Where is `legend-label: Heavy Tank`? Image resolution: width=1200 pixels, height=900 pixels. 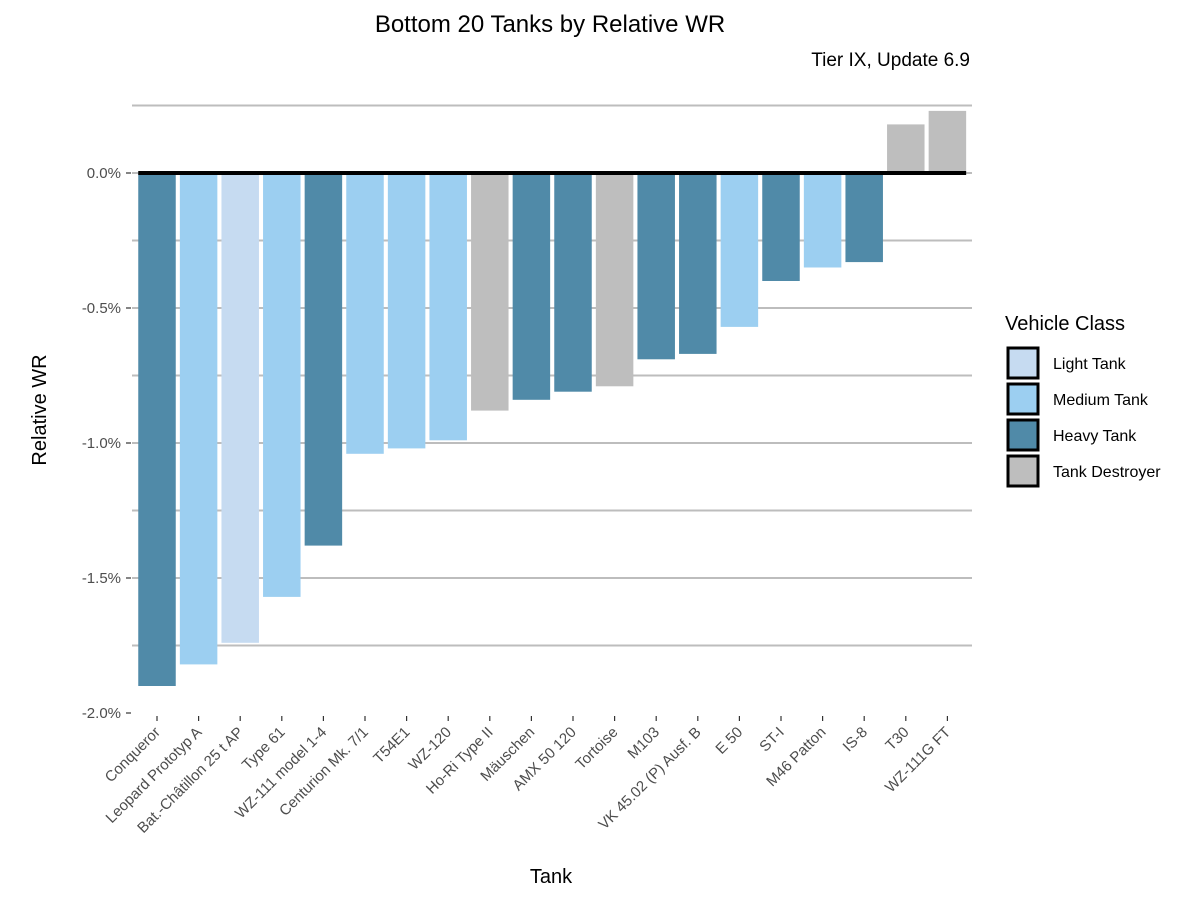 legend-label: Heavy Tank is located at coordinates (1095, 436).